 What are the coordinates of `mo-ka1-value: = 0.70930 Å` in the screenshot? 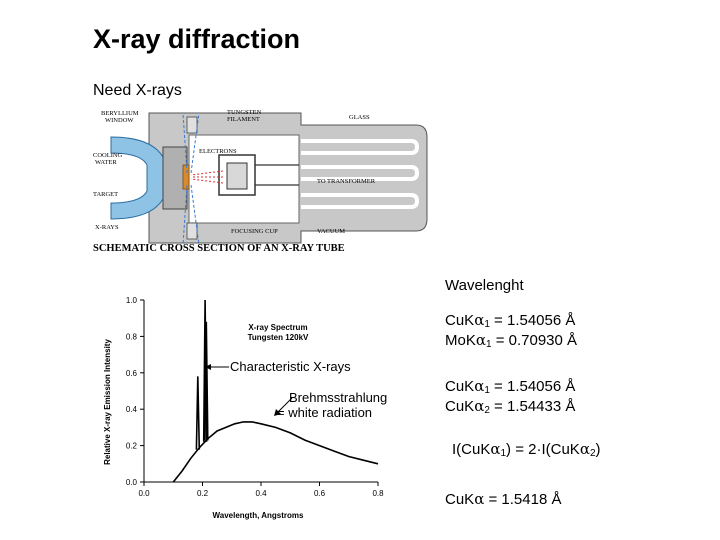 It's located at (534, 340).